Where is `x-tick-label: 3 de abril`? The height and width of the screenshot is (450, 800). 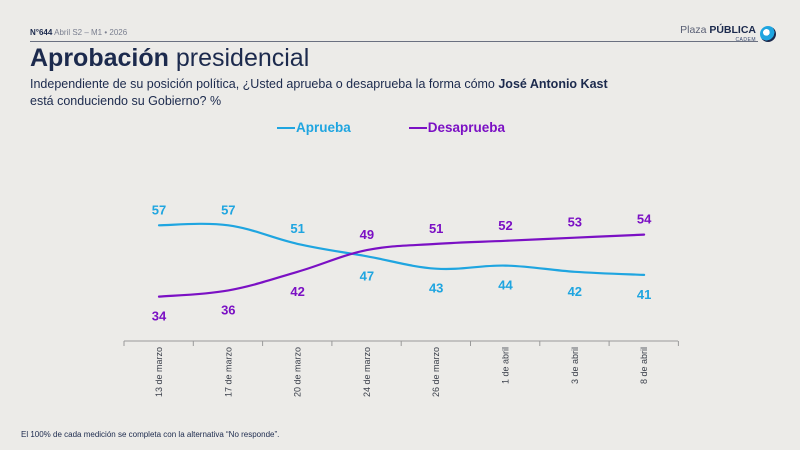 x-tick-label: 3 de abril is located at coordinates (575, 365).